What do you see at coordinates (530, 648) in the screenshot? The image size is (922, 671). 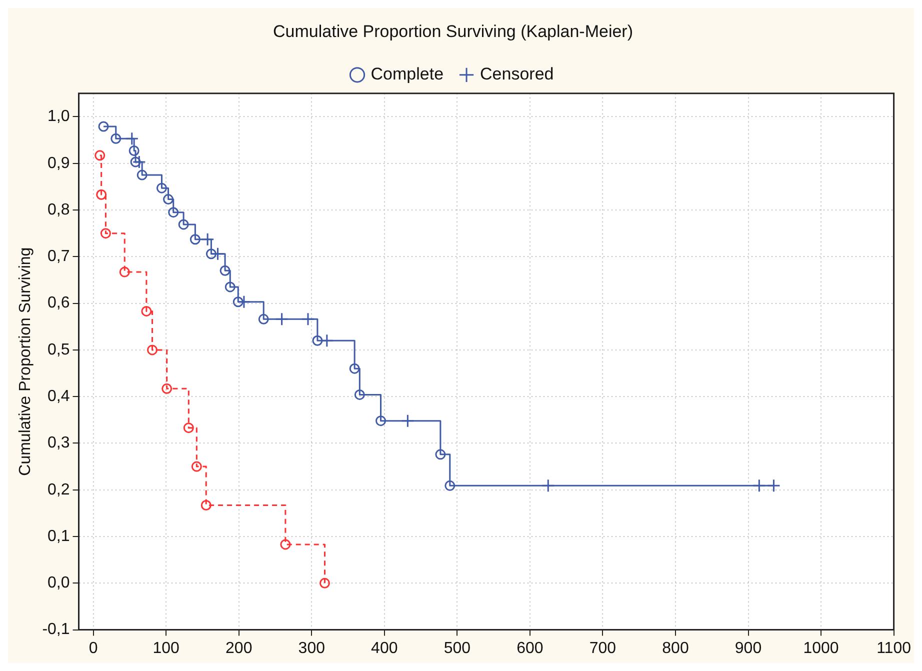 I see `x-tick-label: 600` at bounding box center [530, 648].